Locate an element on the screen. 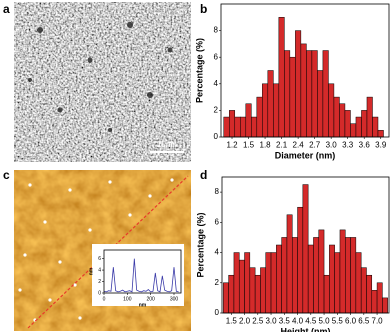 The width and height of the screenshot is (391, 332). x-tick-label: 1.2 is located at coordinates (232, 145).